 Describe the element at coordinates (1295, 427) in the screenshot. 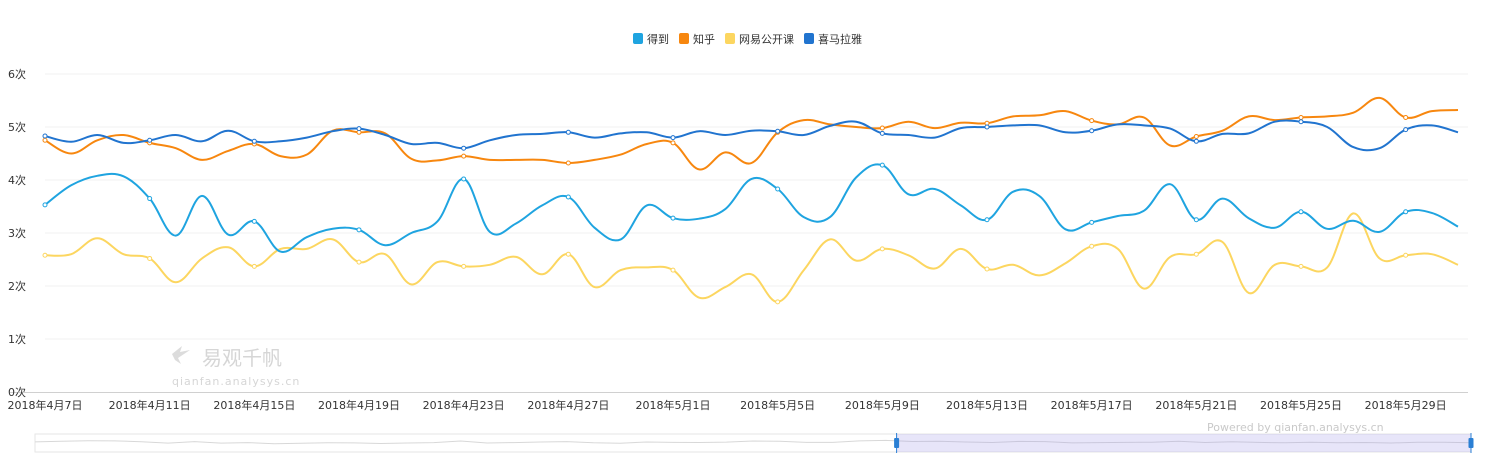

I see `powered-by-text: Powered by qianfan.analysys.cn` at that location.